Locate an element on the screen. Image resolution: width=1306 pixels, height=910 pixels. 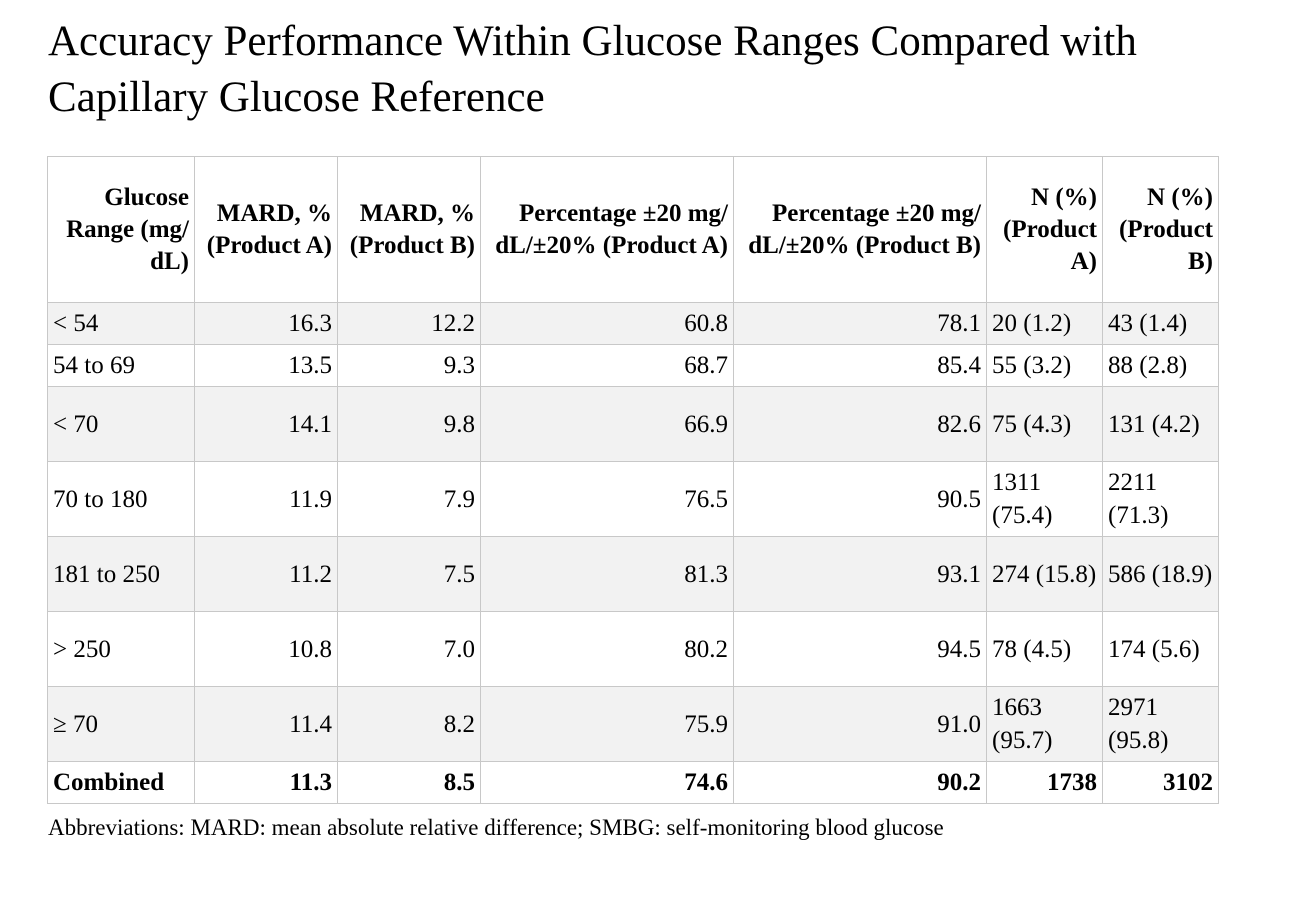
percentage-a-cell: 60.8 is located at coordinates (607, 323).